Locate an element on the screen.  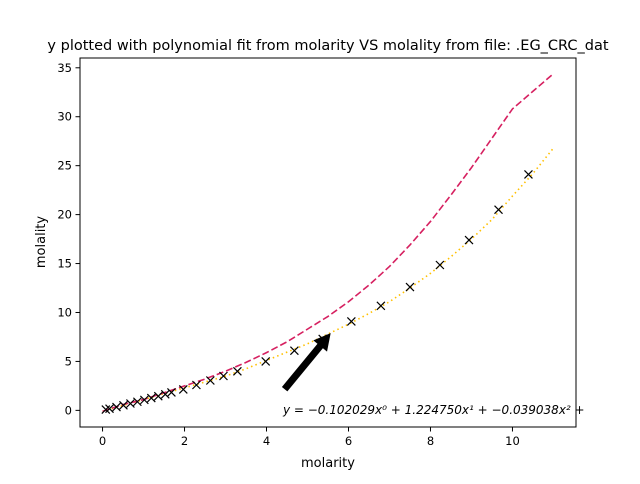
x-axis-ticks: 0 2 4 6 8 10 is located at coordinates (309, 437).